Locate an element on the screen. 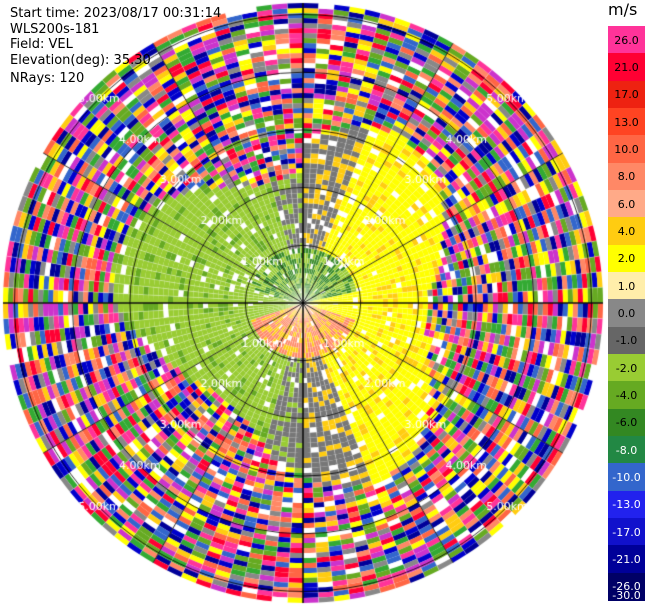 Image resolution: width=647 pixels, height=607 pixels. colorbar-tick-label: 1.0 is located at coordinates (626, 286).